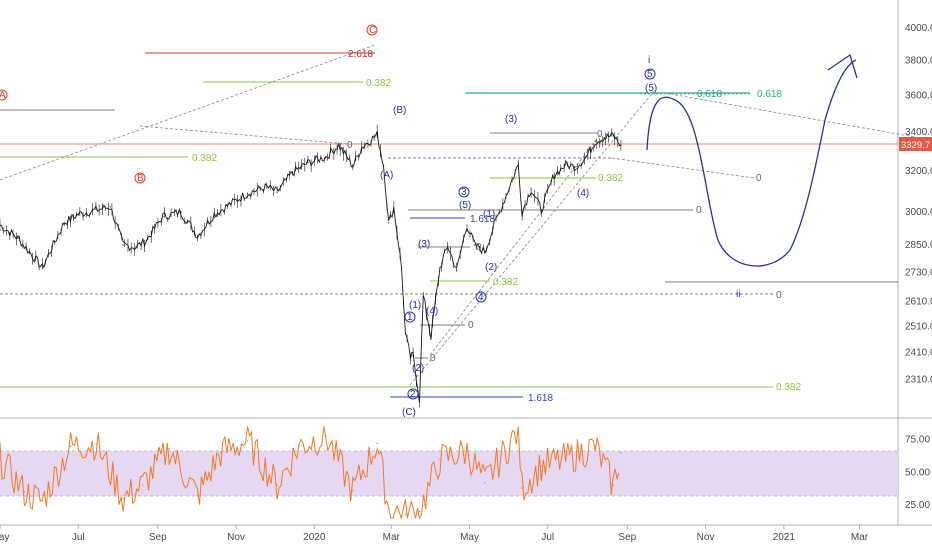  I want to click on time-tick-label: Sep, so click(158, 537).